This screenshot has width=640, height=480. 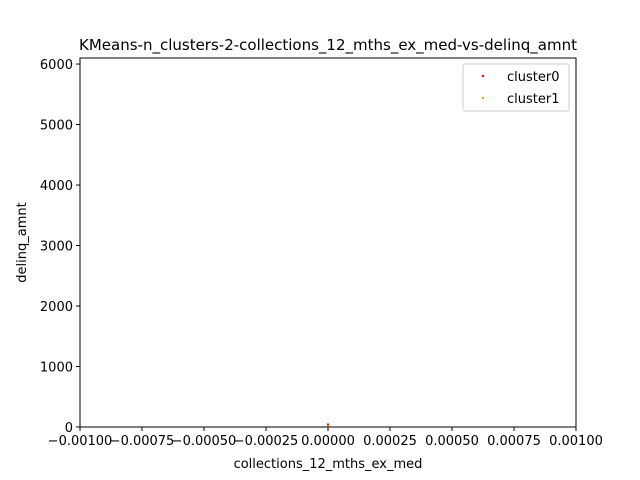 I want to click on y-axis-ticks: 0 1000 2000 3000 4000 5000 6000, so click(x=60, y=247).